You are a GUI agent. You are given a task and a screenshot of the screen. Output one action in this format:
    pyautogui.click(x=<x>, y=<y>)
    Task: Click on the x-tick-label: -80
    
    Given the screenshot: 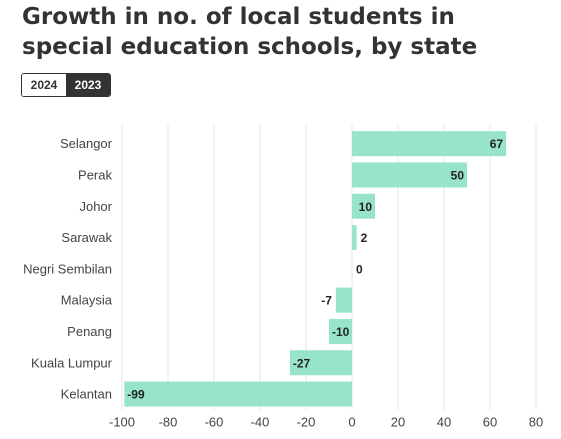 What is the action you would take?
    pyautogui.click(x=168, y=422)
    